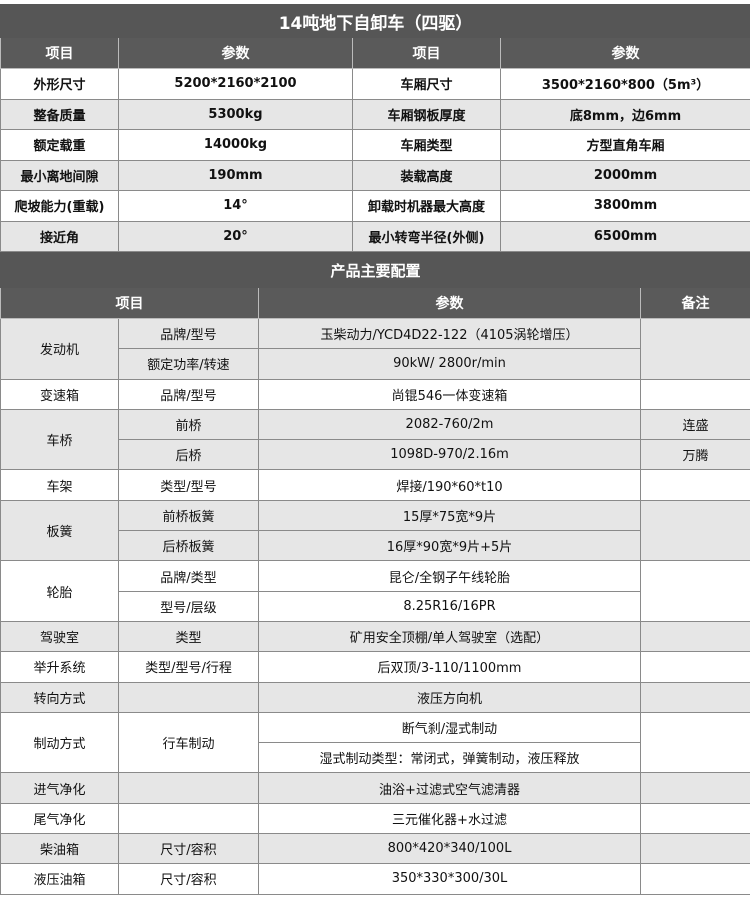  I want to click on config-sub: 型号/层级, so click(188, 606).